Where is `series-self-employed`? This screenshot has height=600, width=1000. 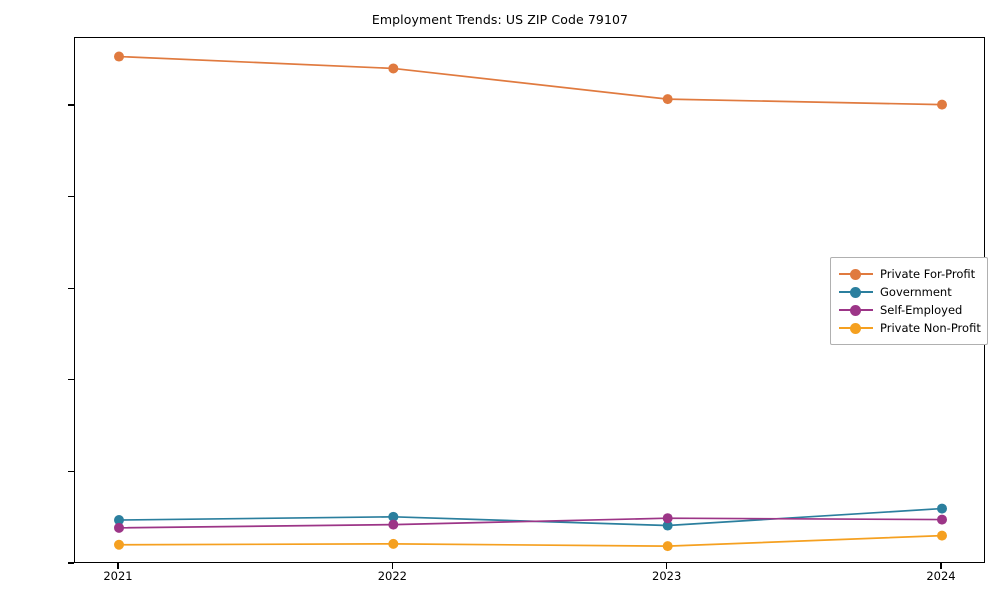
series-self-employed is located at coordinates (530, 523).